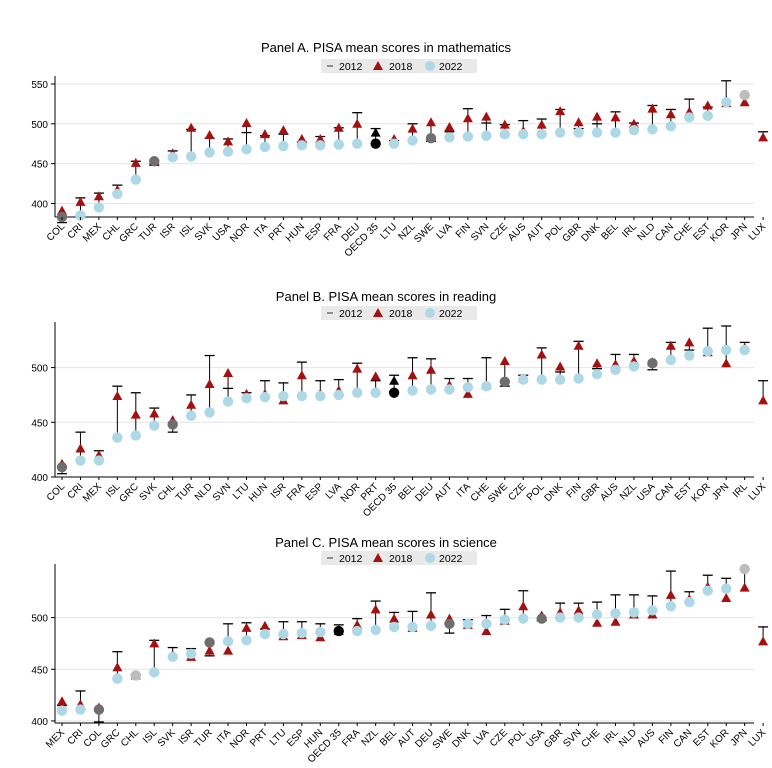  Describe the element at coordinates (261, 184) in the screenshot. I see `country-ita: ITA` at that location.